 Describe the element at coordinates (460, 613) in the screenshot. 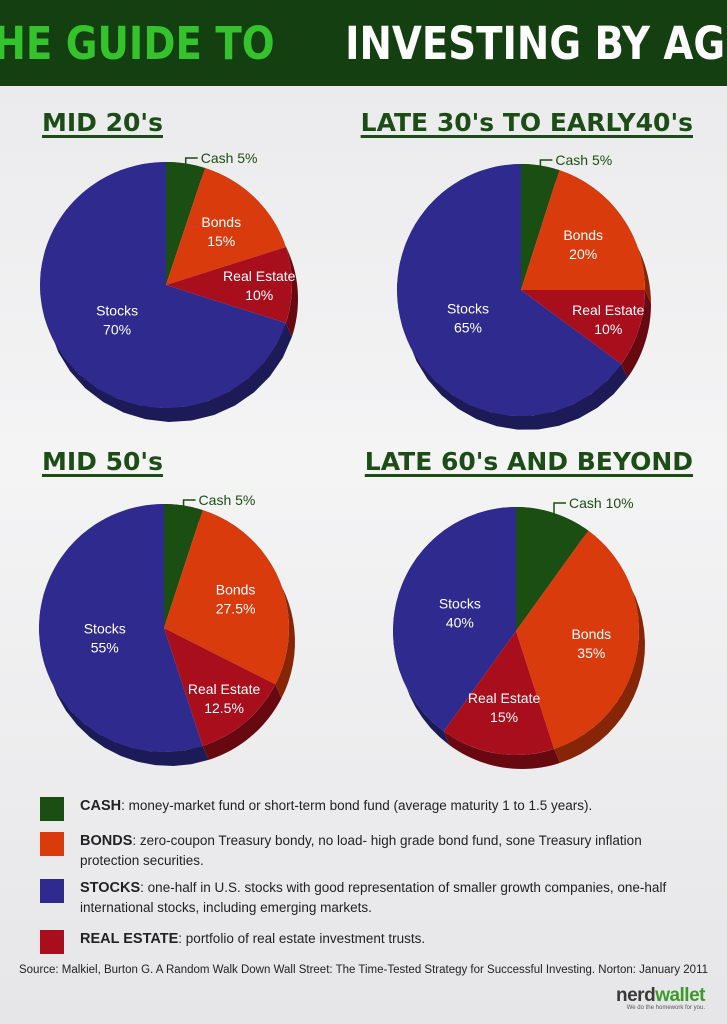

I see `pie-label-stocks: Stocks 40%` at that location.